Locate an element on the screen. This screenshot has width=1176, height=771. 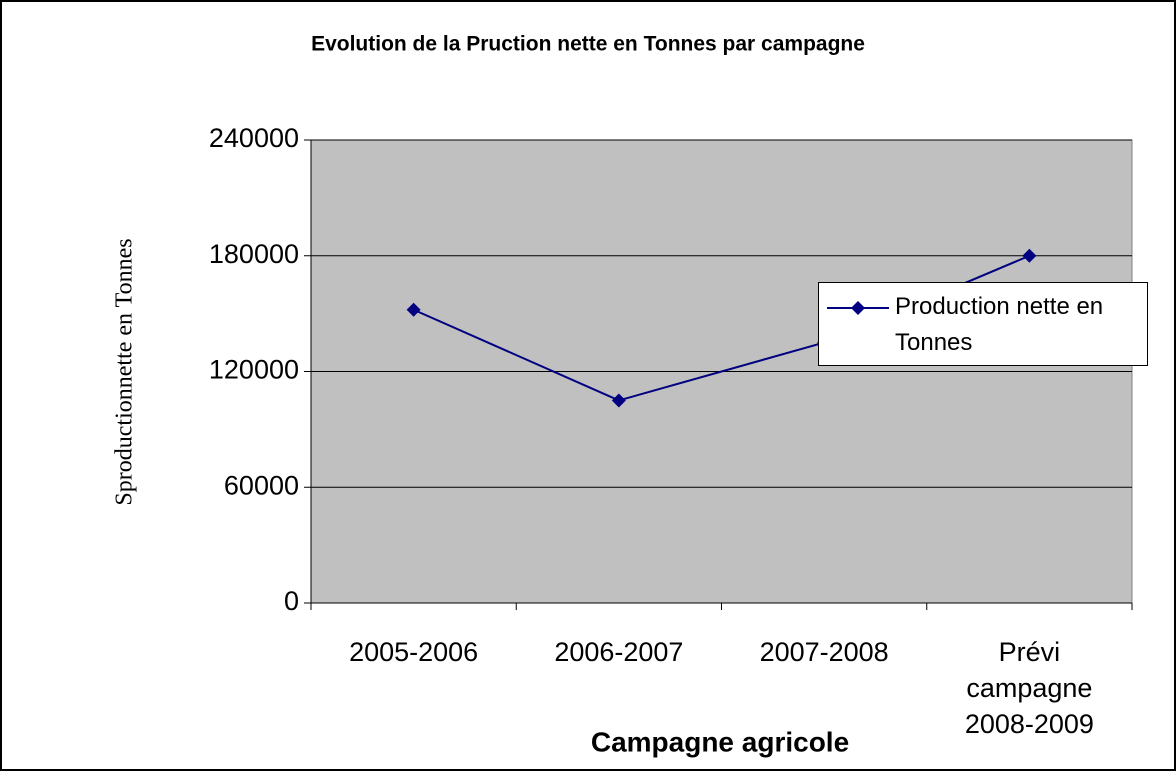
y-tick-label: 60000 is located at coordinates (261, 485).